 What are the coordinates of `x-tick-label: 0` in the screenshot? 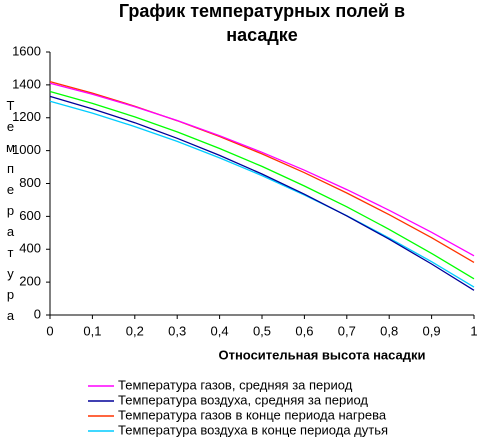 It's located at (49, 330).